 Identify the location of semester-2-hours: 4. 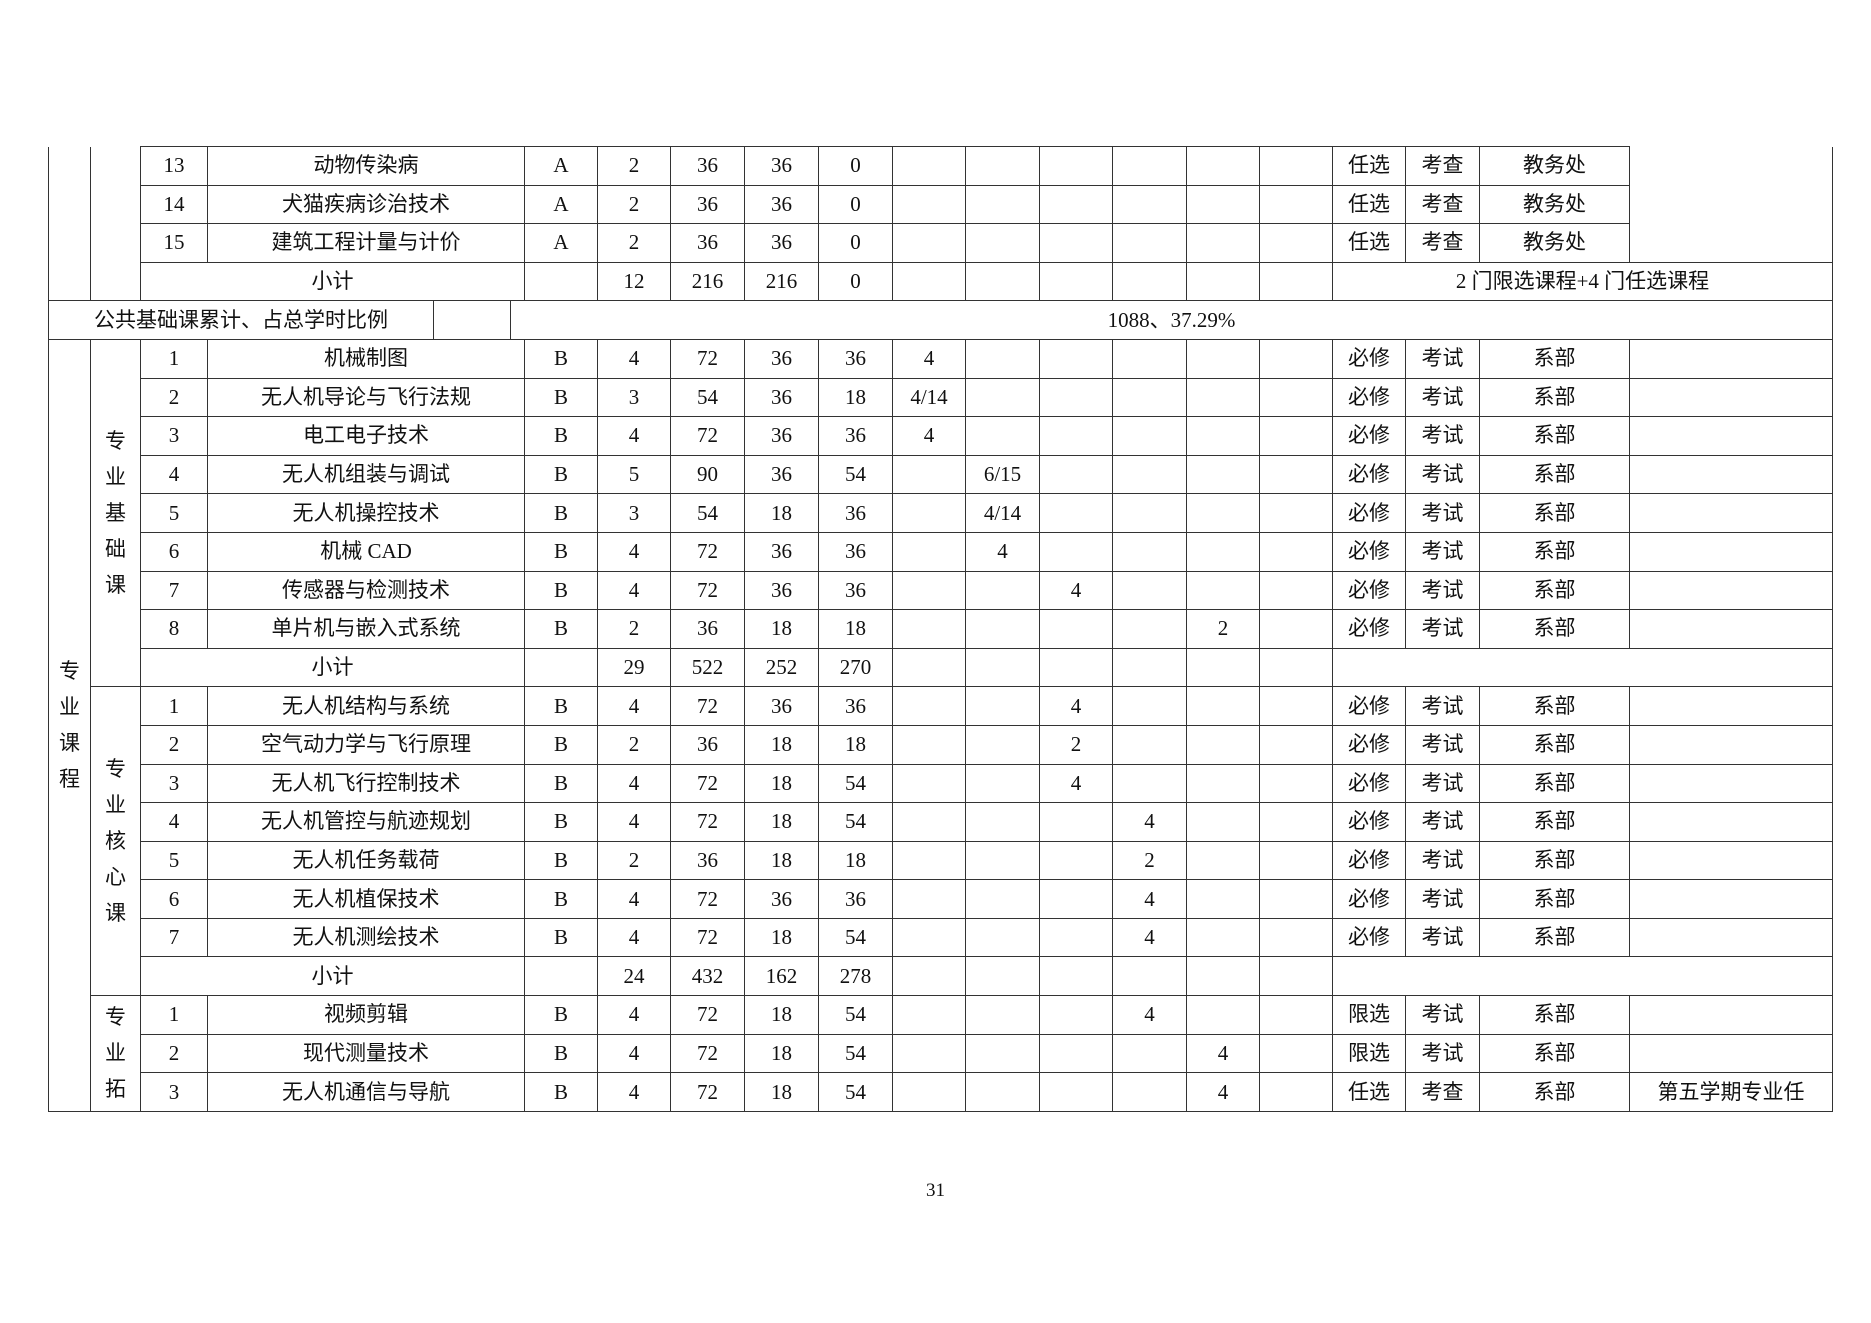
(1002, 551).